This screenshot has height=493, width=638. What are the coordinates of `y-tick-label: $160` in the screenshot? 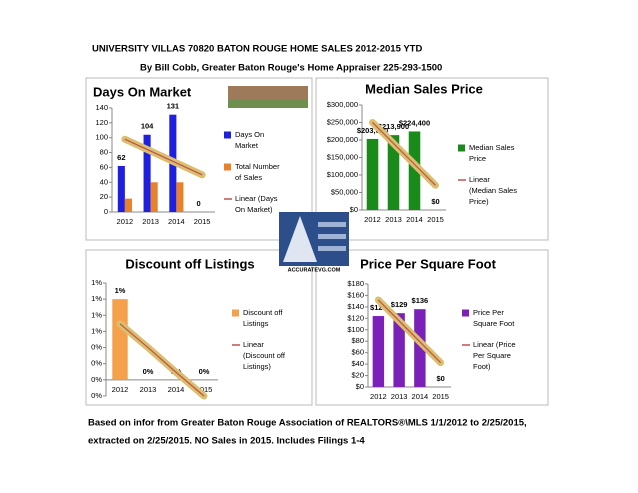 It's located at (355, 294).